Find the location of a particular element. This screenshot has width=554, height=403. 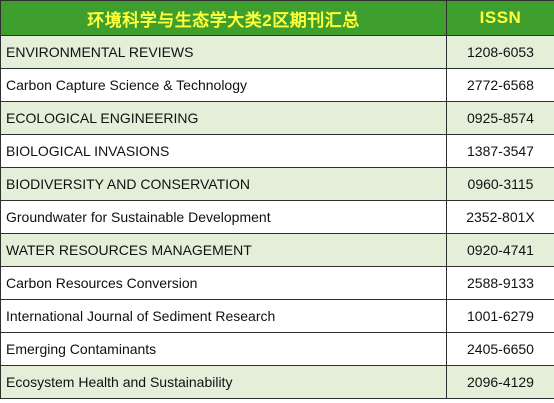

table-row: WATER RESOURCES MANAGEMENT 0920-4741 is located at coordinates (277, 250).